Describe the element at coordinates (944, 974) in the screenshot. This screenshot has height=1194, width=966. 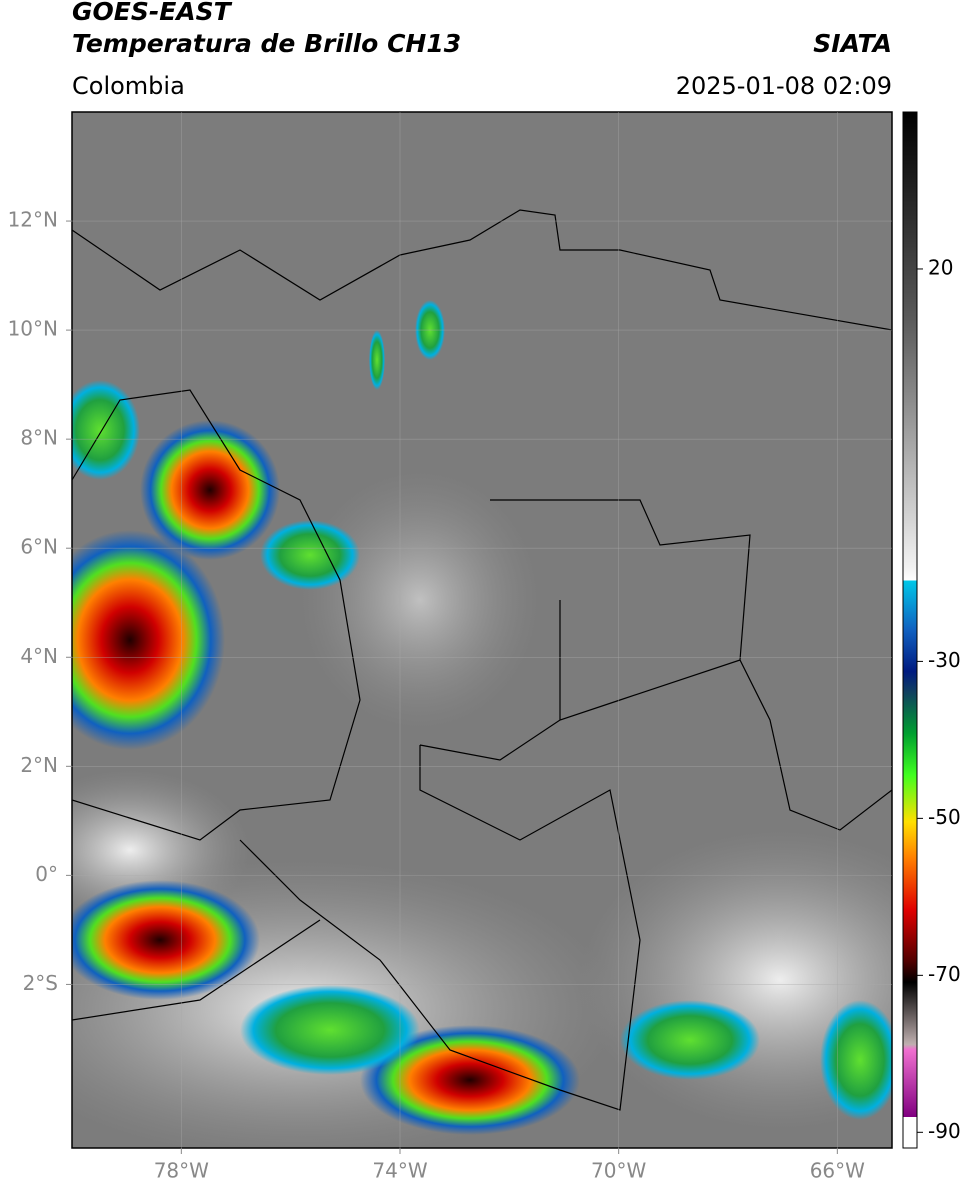
I see `colorbar-label: -70` at that location.